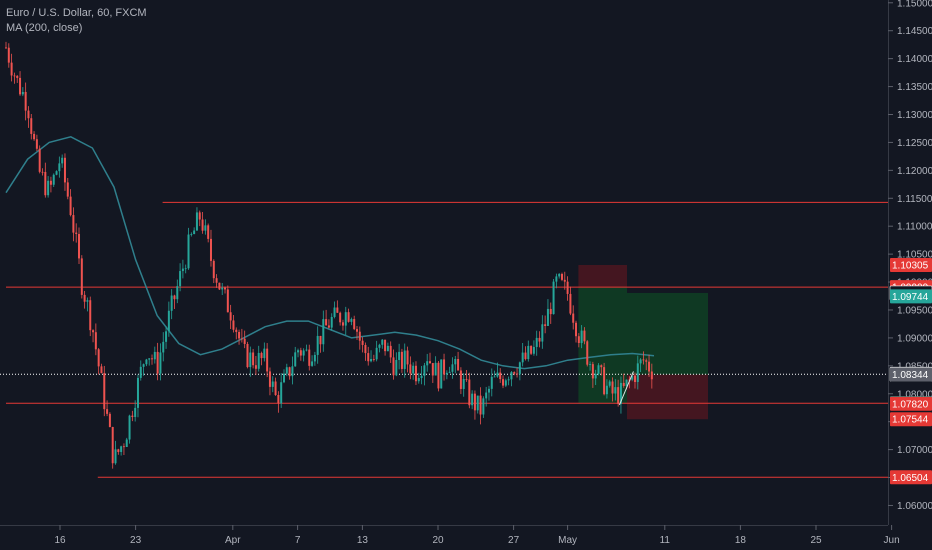 This screenshot has height=550, width=932. Describe the element at coordinates (892, 540) in the screenshot. I see `x-tick-label: Jun` at that location.